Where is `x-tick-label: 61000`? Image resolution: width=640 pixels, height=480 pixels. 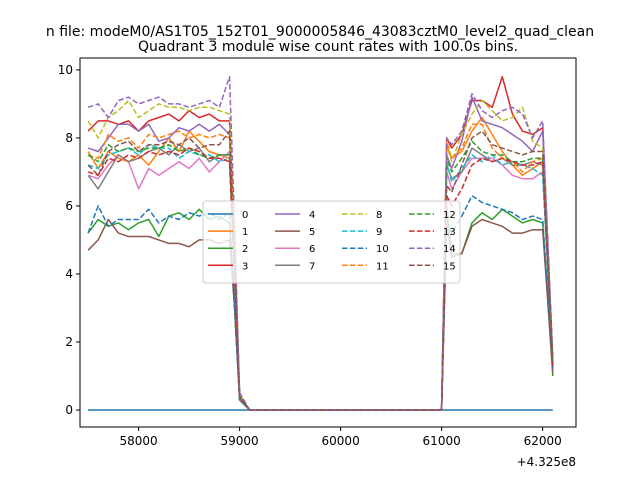
x-tick-label: 61000 is located at coordinates (442, 441).